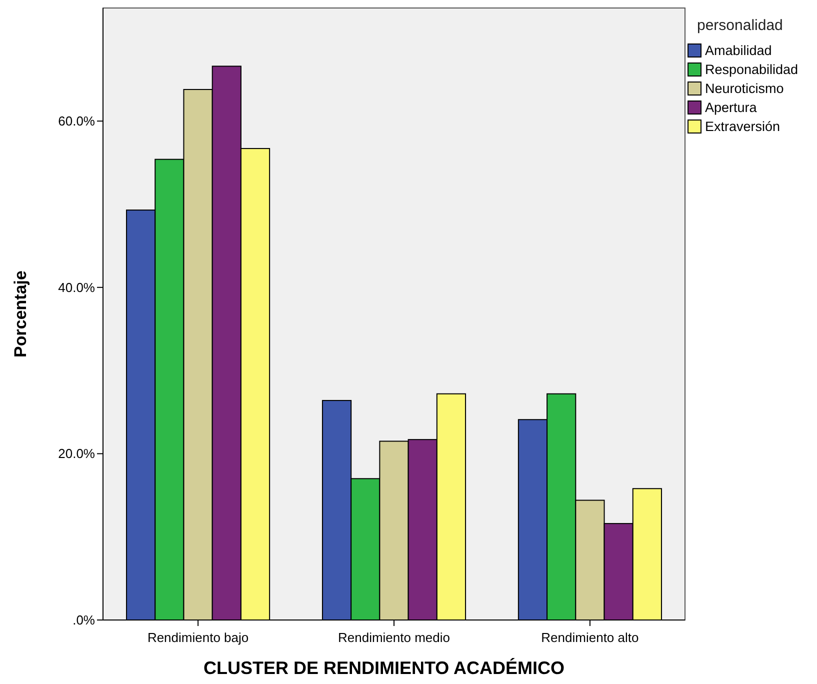  What do you see at coordinates (77, 454) in the screenshot?
I see `y-tick-label: 20.0%` at bounding box center [77, 454].